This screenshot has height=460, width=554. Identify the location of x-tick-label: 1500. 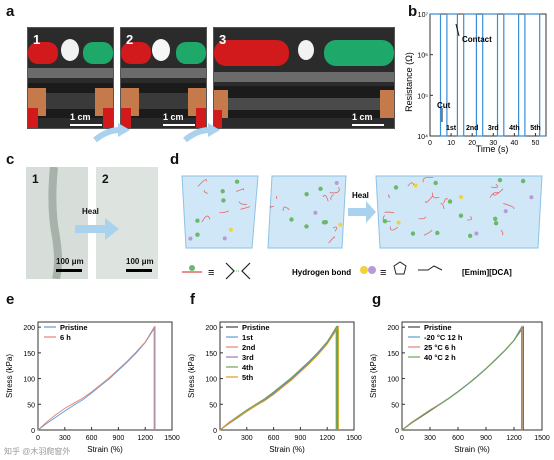
(354, 438).